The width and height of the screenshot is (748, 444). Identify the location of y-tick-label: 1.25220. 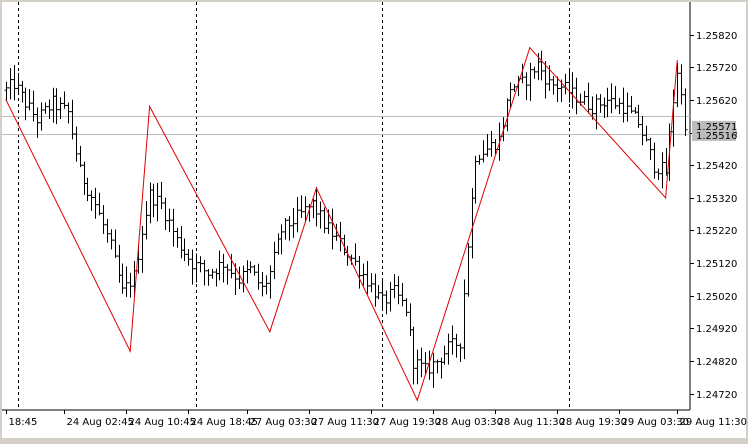
(716, 231).